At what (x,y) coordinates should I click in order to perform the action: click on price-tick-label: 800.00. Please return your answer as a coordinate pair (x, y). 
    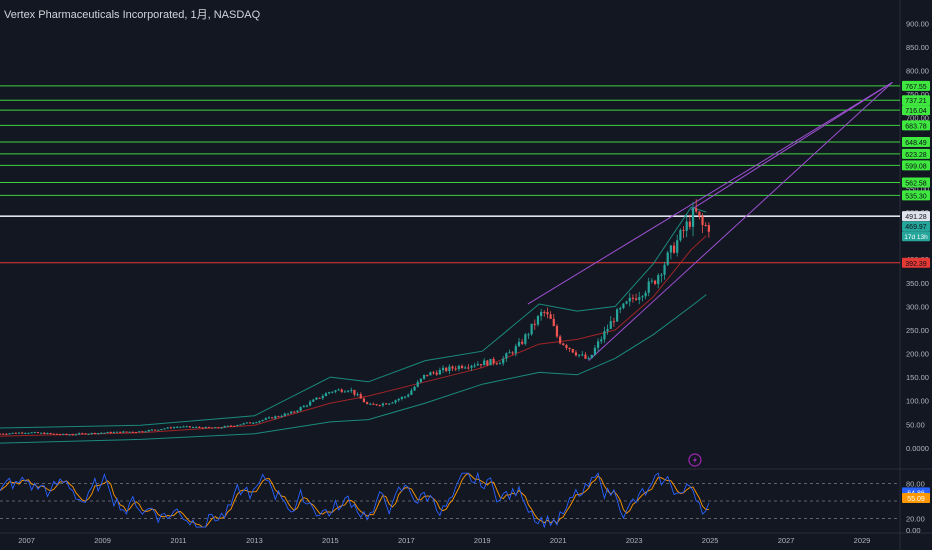
    Looking at the image, I should click on (917, 71).